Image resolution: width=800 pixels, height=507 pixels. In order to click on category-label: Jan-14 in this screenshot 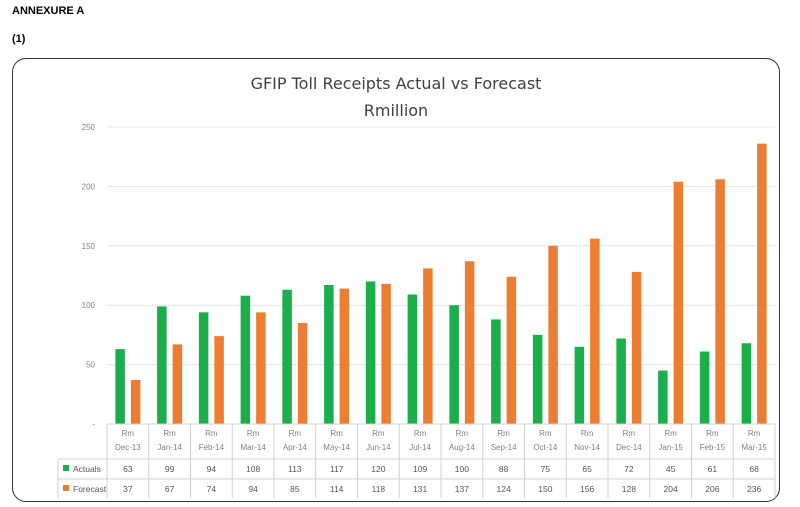, I will do `click(169, 447)`.